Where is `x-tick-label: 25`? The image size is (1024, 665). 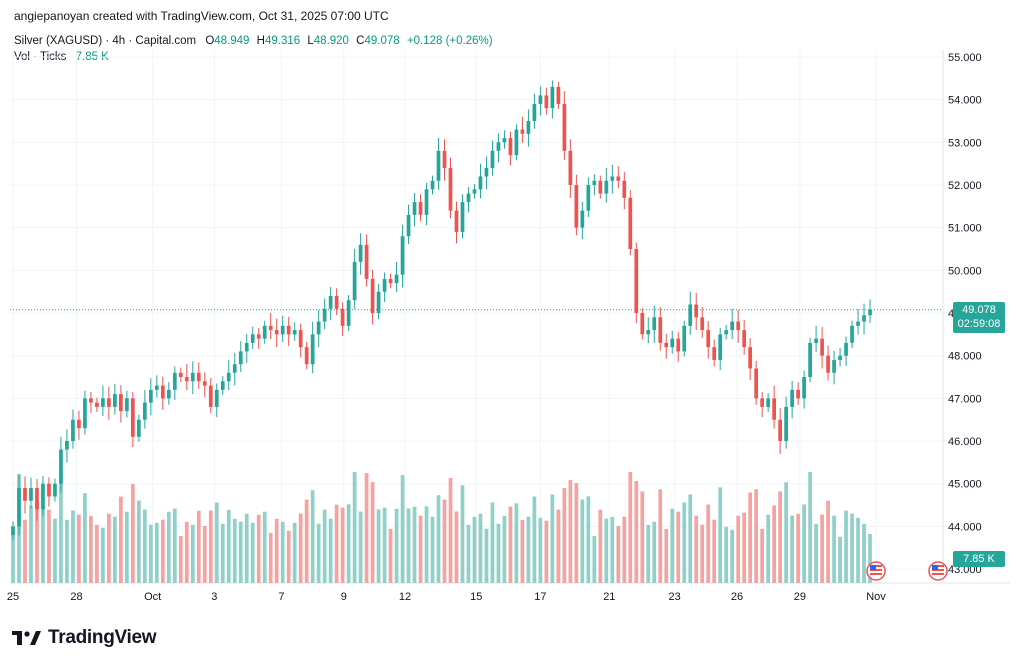 x-tick-label: 25 is located at coordinates (13, 597).